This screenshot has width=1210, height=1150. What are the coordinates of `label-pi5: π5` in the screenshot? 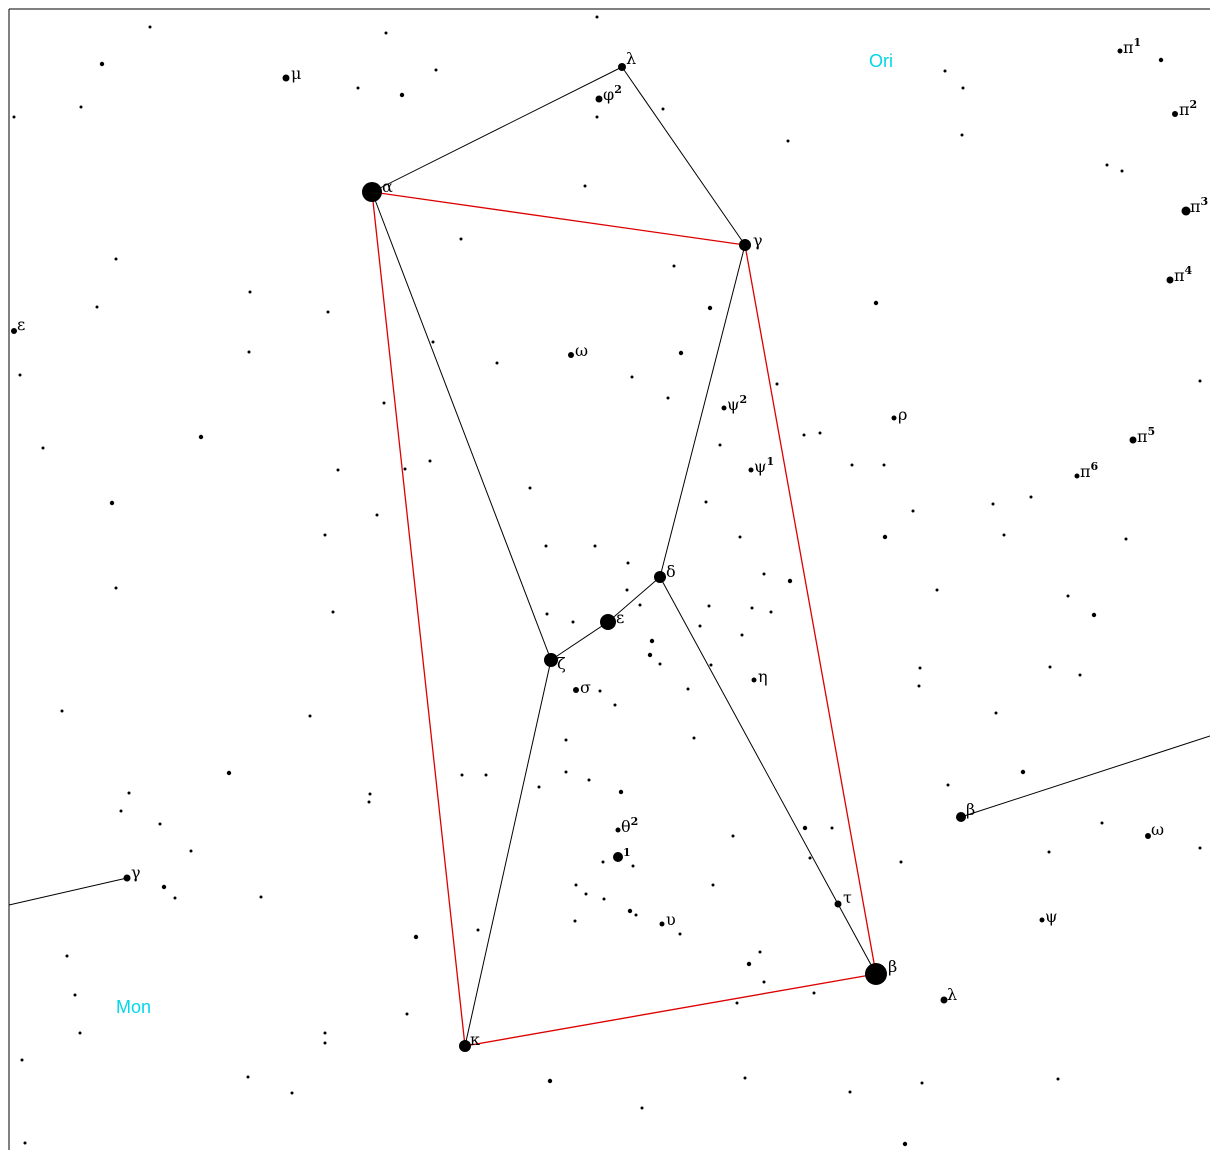 It's located at (1146, 435).